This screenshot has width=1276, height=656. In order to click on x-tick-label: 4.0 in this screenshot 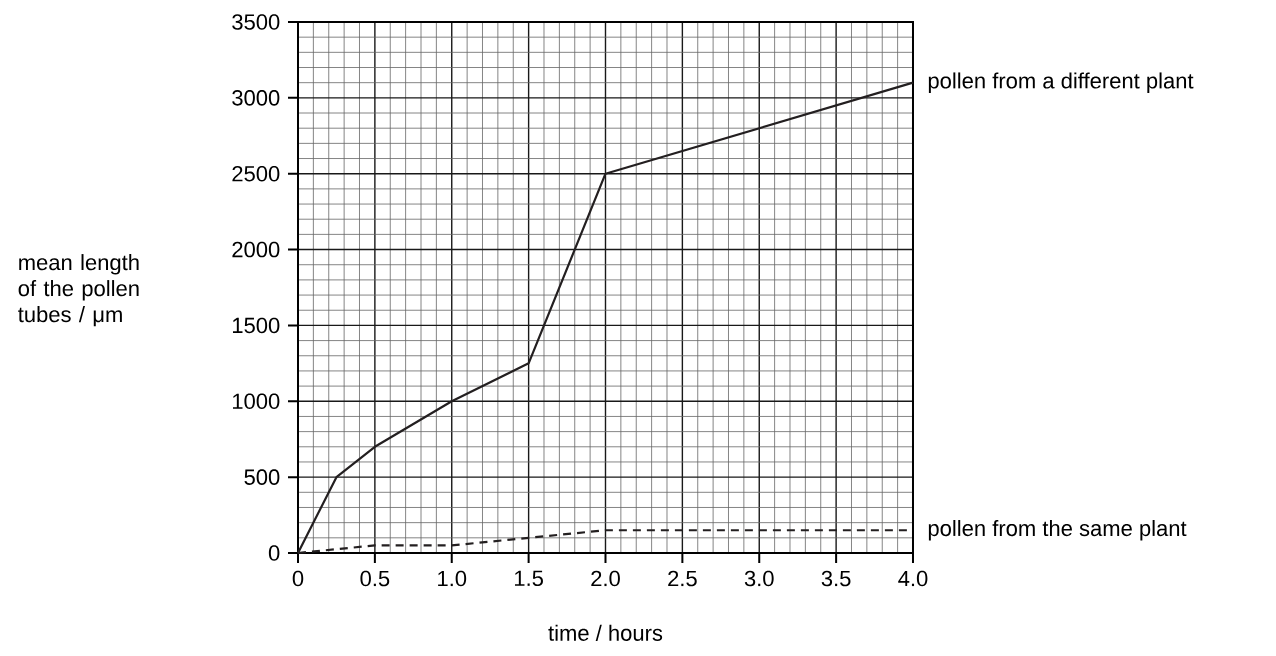, I will do `click(913, 578)`.